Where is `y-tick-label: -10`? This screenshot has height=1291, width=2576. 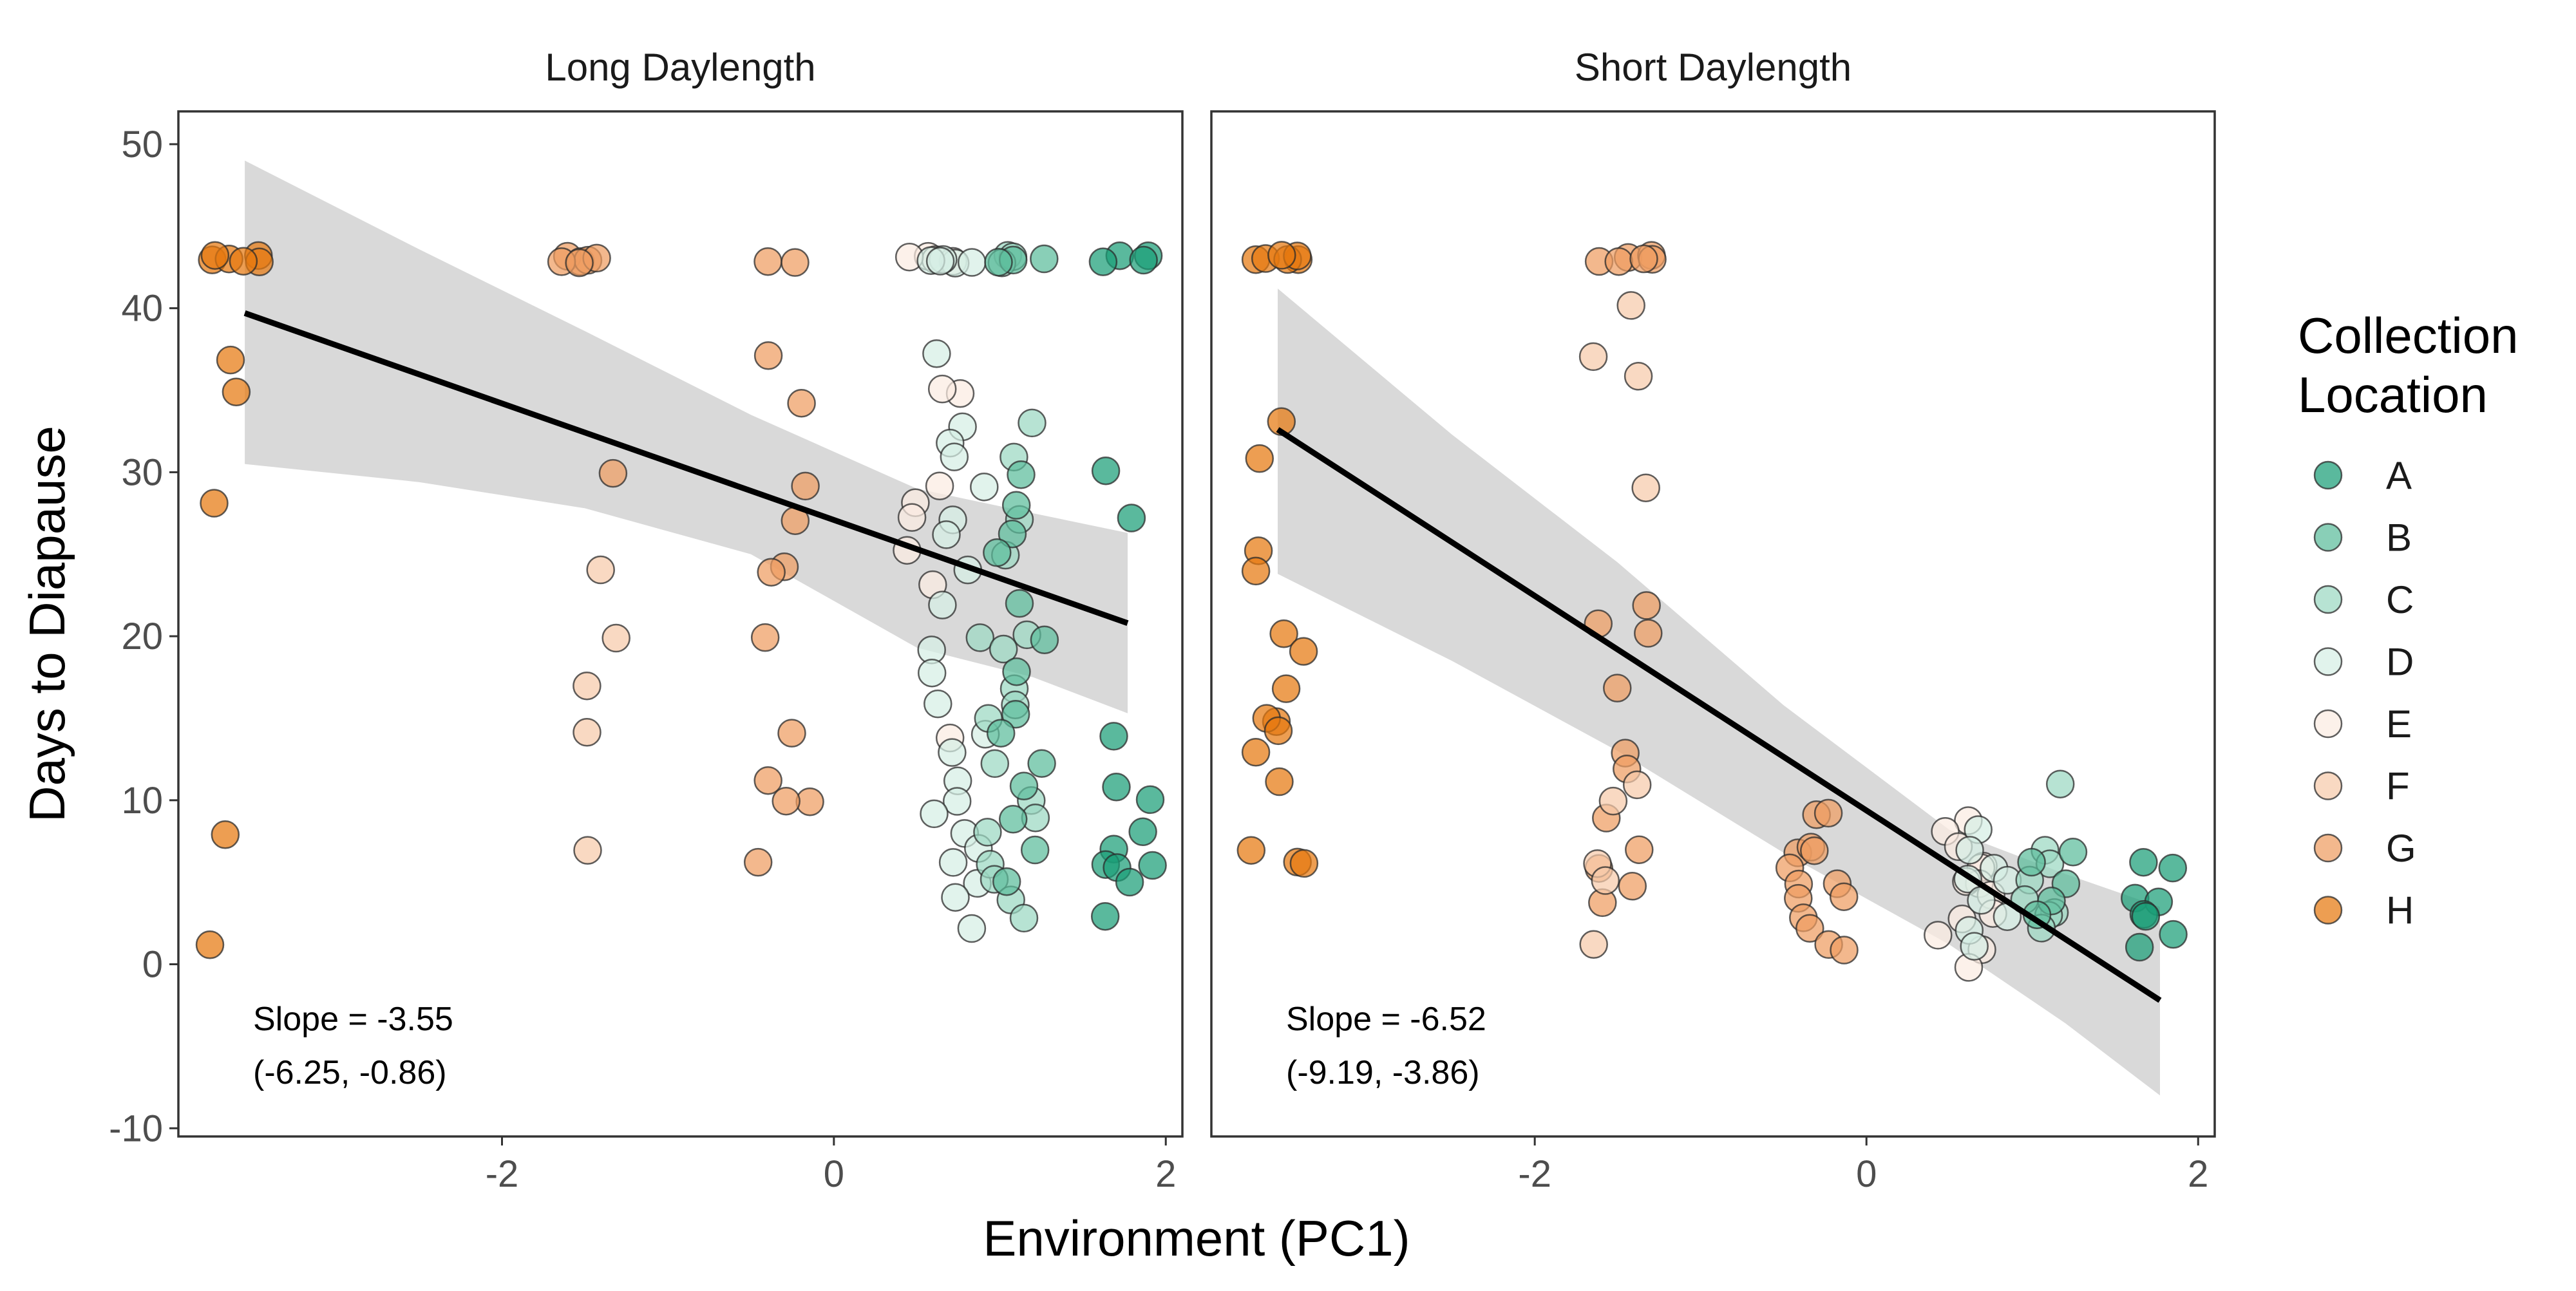 y-tick-label: -10 is located at coordinates (136, 1128).